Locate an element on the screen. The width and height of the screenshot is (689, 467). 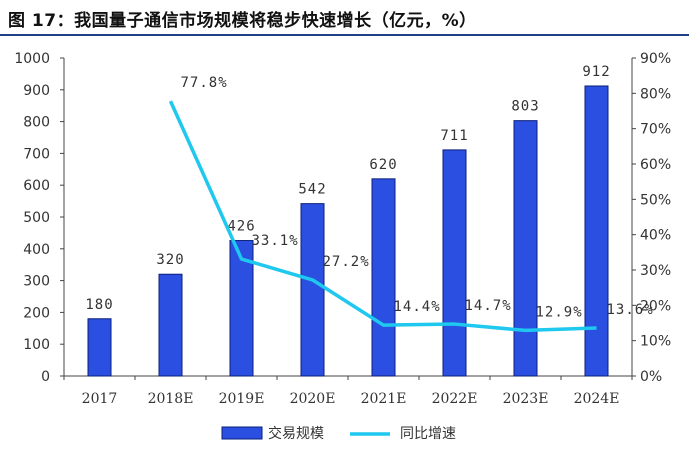
y-left-tick-label: 500 is located at coordinates (36, 218).